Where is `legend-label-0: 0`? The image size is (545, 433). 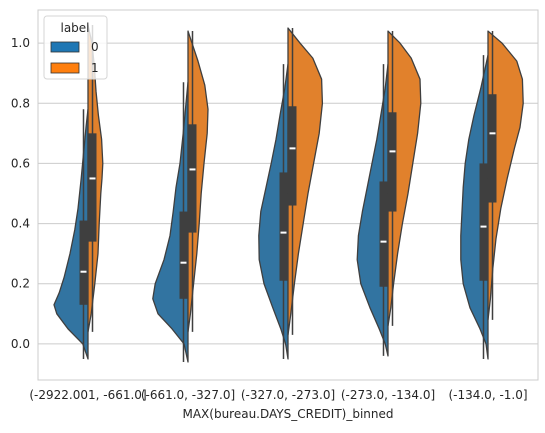 legend-label-0: 0 is located at coordinates (95, 47).